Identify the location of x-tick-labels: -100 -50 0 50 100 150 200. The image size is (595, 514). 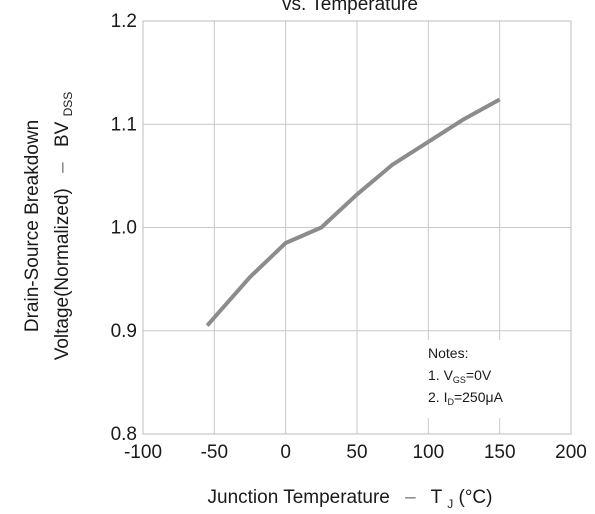
(355, 452).